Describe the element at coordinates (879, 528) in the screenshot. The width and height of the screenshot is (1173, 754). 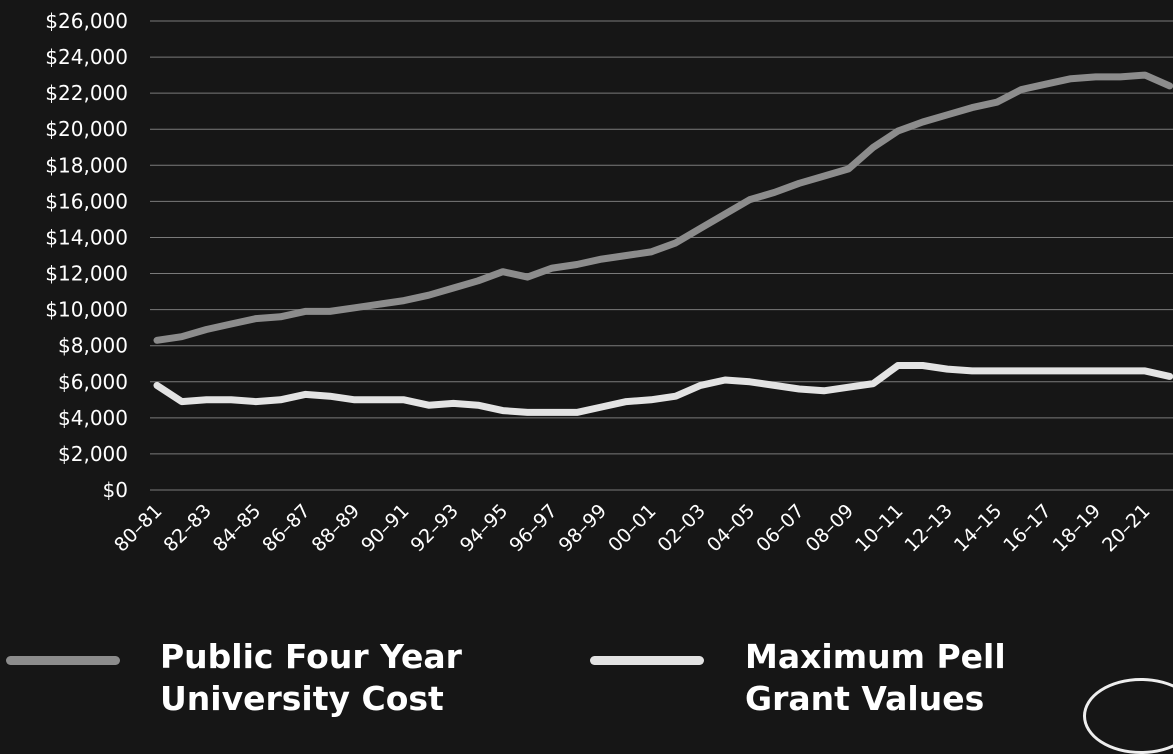
I see `x-tick-label: 10–11` at that location.